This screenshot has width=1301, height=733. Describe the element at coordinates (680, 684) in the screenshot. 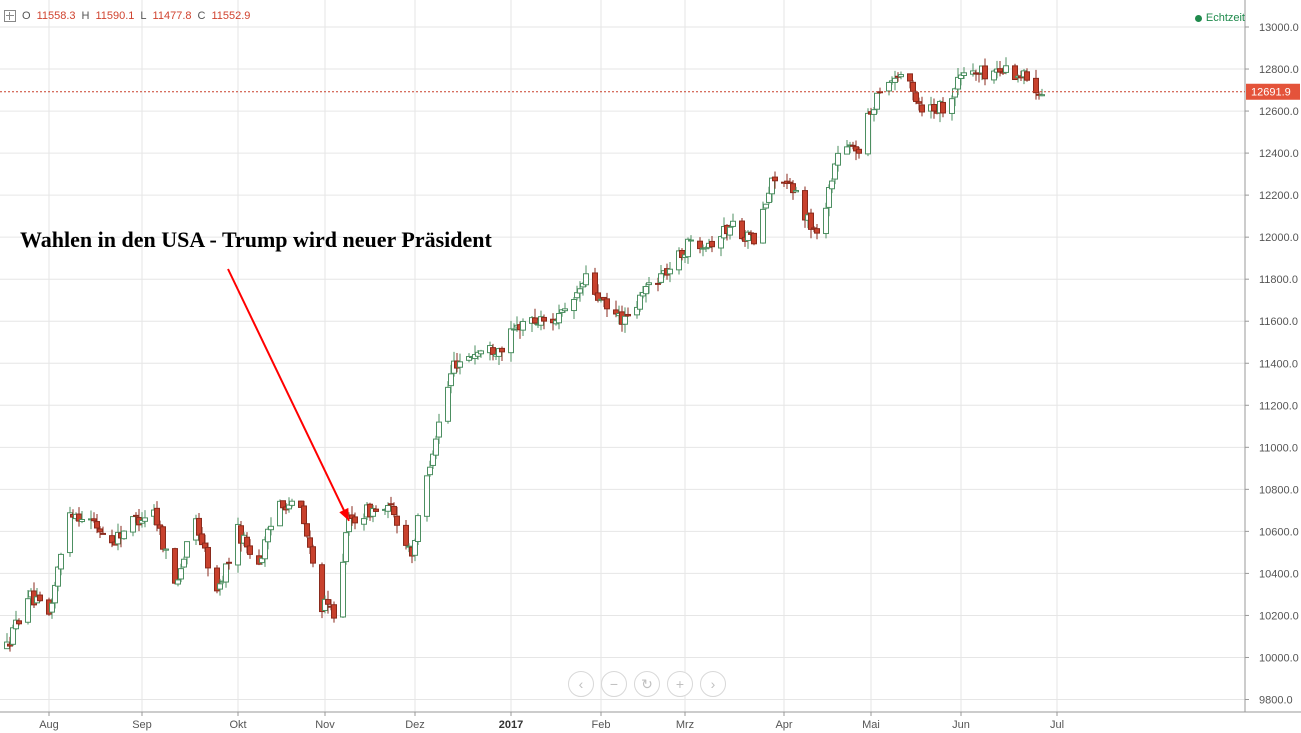

I see `zoom-in-button: +` at that location.